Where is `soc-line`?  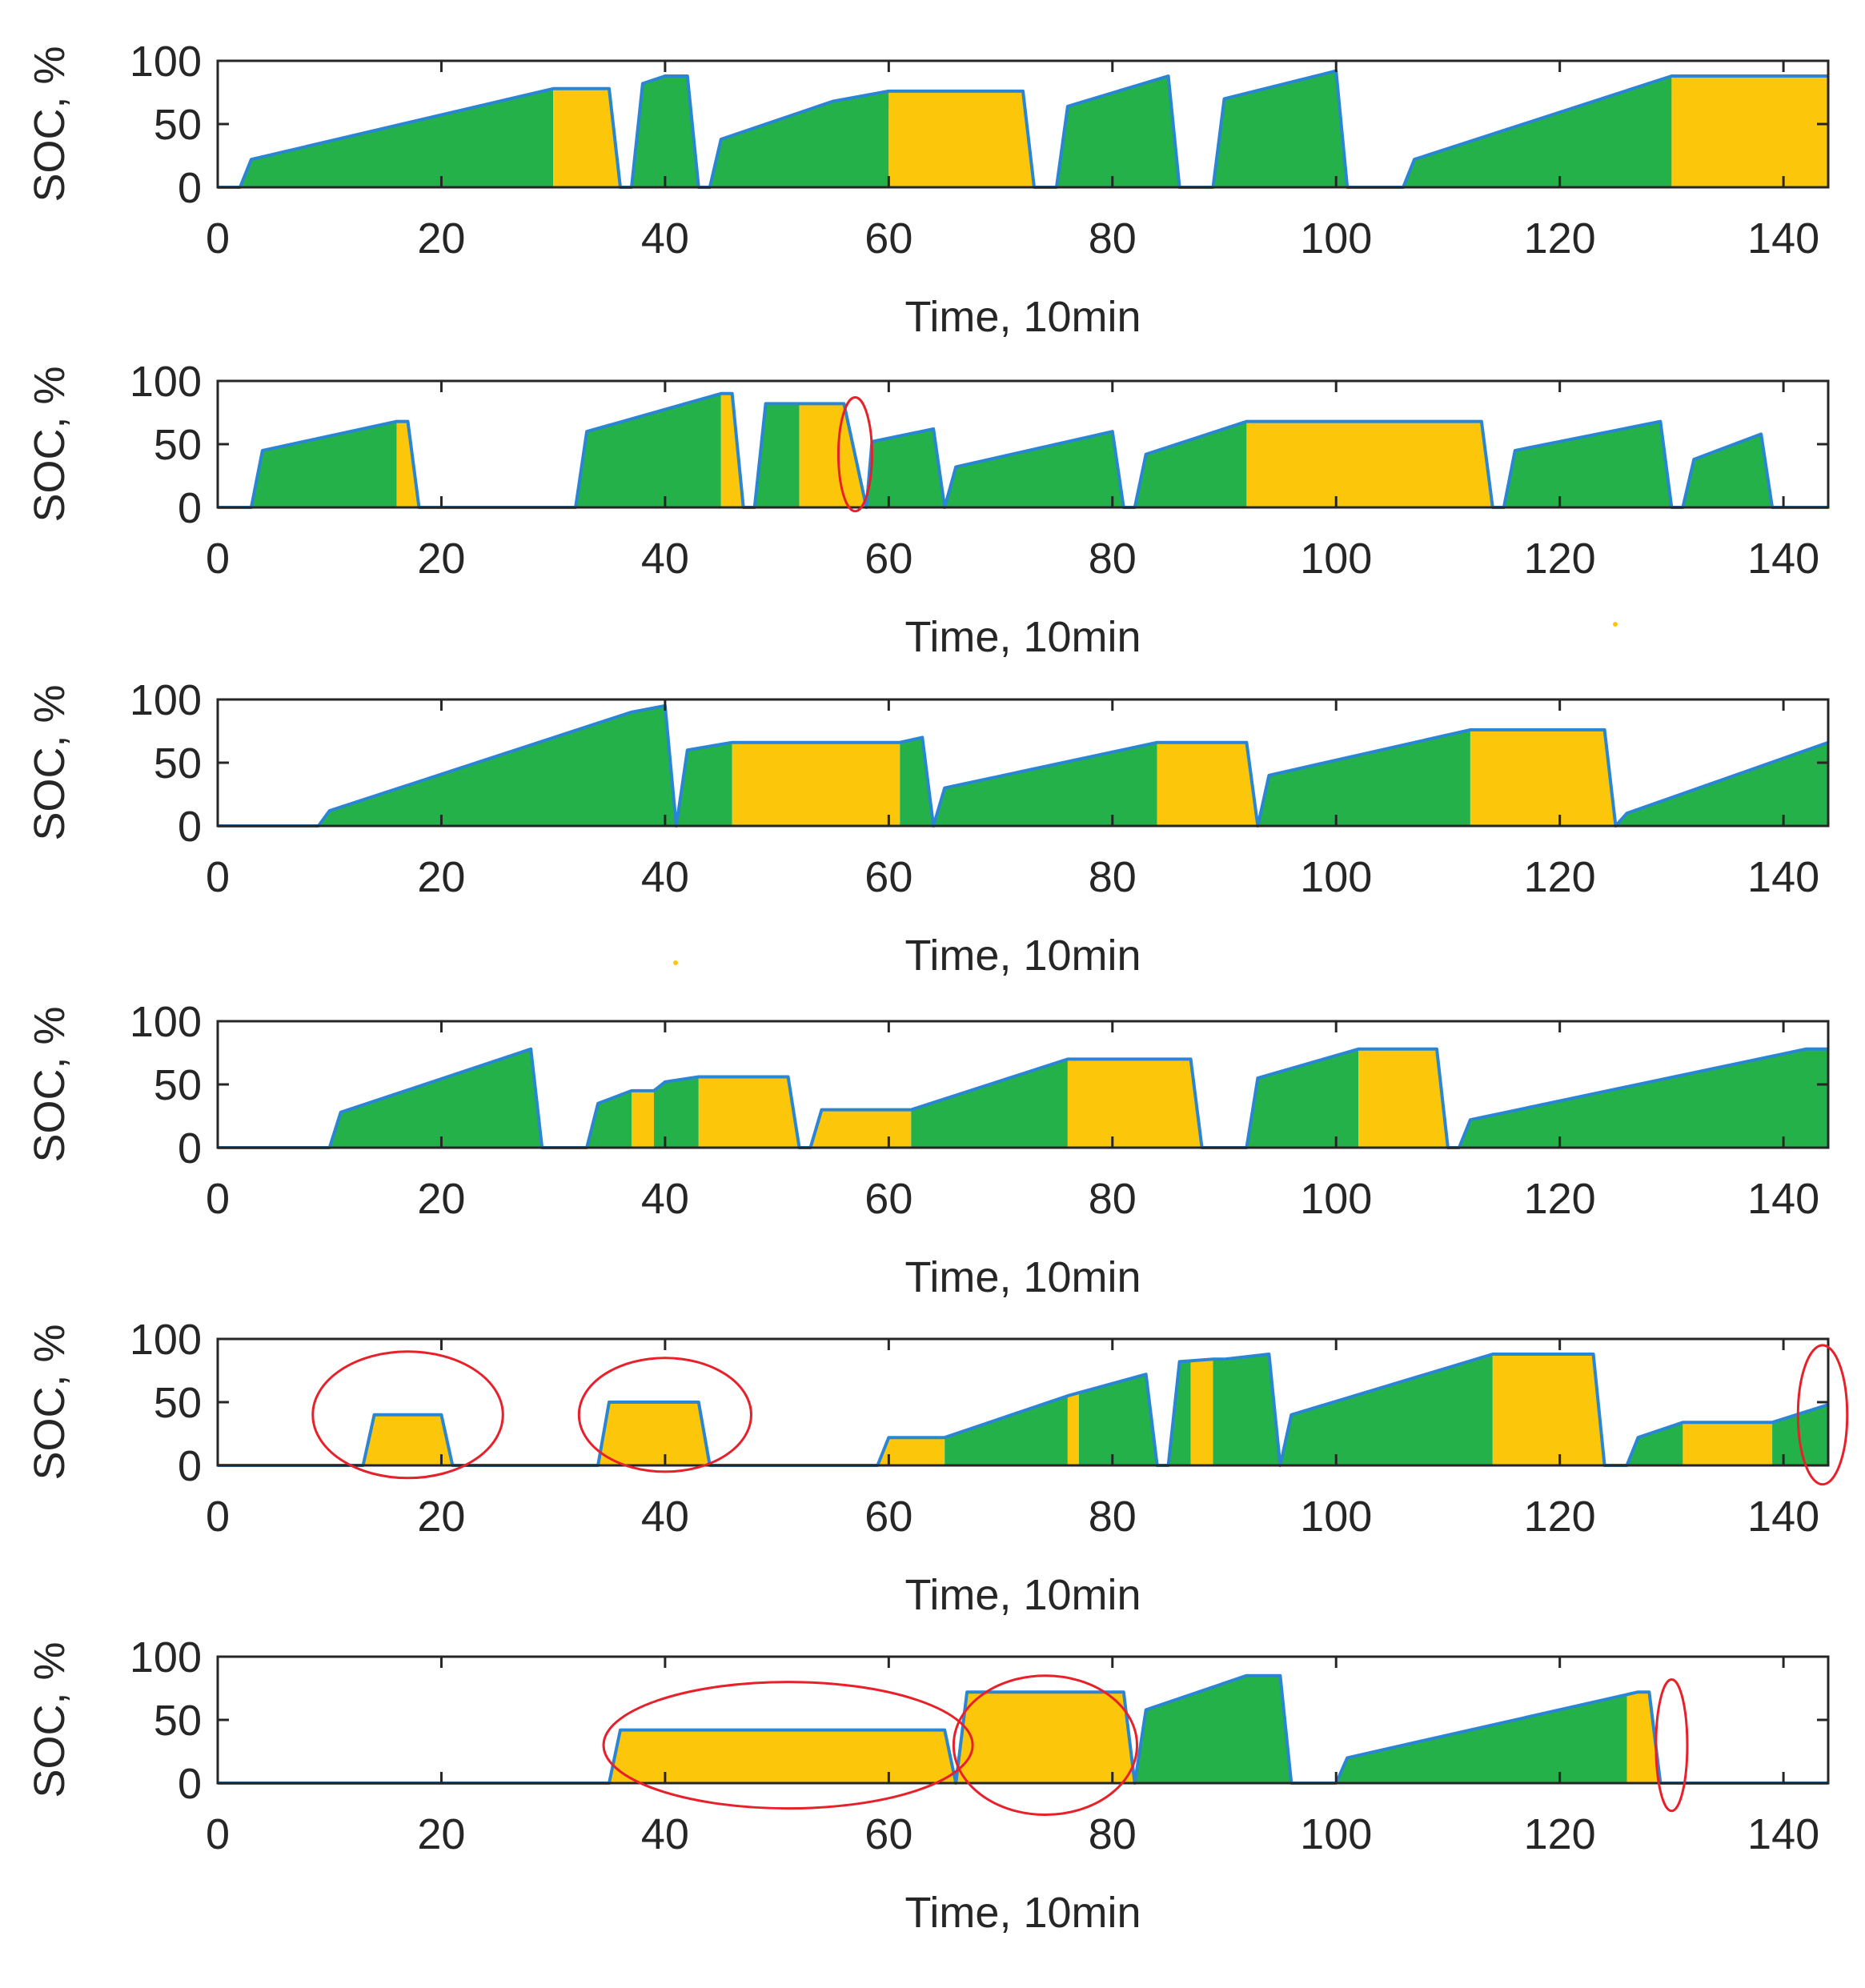
soc-line is located at coordinates (1023, 129).